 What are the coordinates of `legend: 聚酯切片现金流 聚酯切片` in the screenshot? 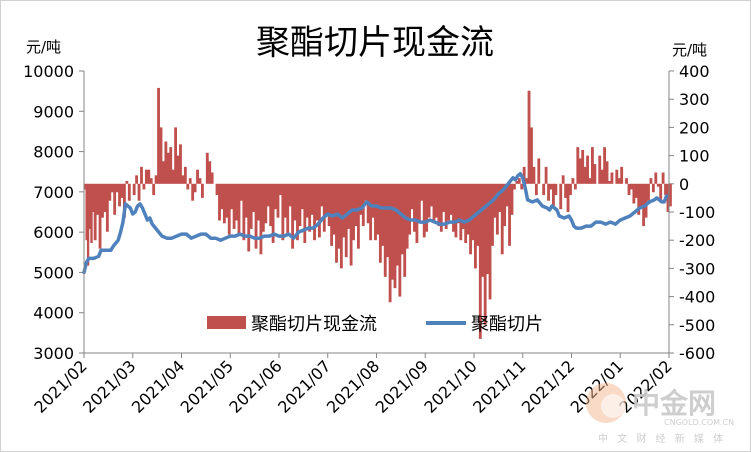 It's located at (375, 324).